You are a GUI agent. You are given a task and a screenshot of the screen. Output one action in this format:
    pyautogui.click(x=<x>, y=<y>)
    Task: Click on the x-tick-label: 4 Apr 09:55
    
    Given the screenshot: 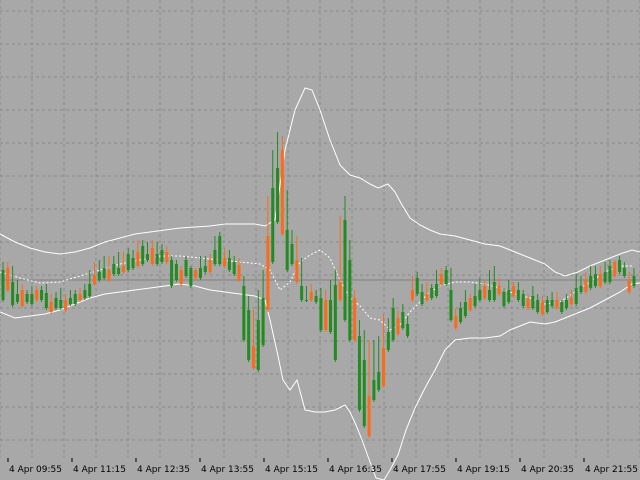 What is the action you would take?
    pyautogui.click(x=35, y=470)
    